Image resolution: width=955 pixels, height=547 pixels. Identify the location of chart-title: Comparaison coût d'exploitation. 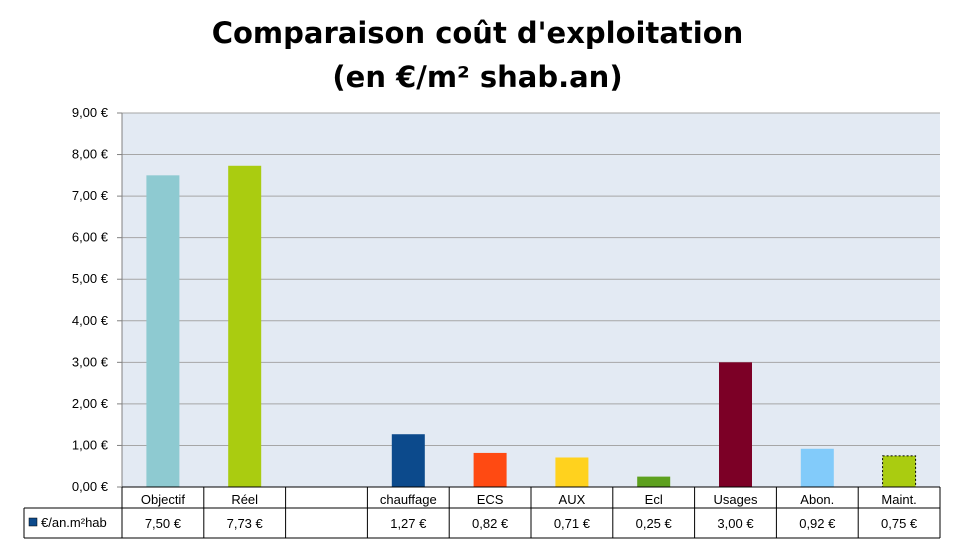
(477, 33).